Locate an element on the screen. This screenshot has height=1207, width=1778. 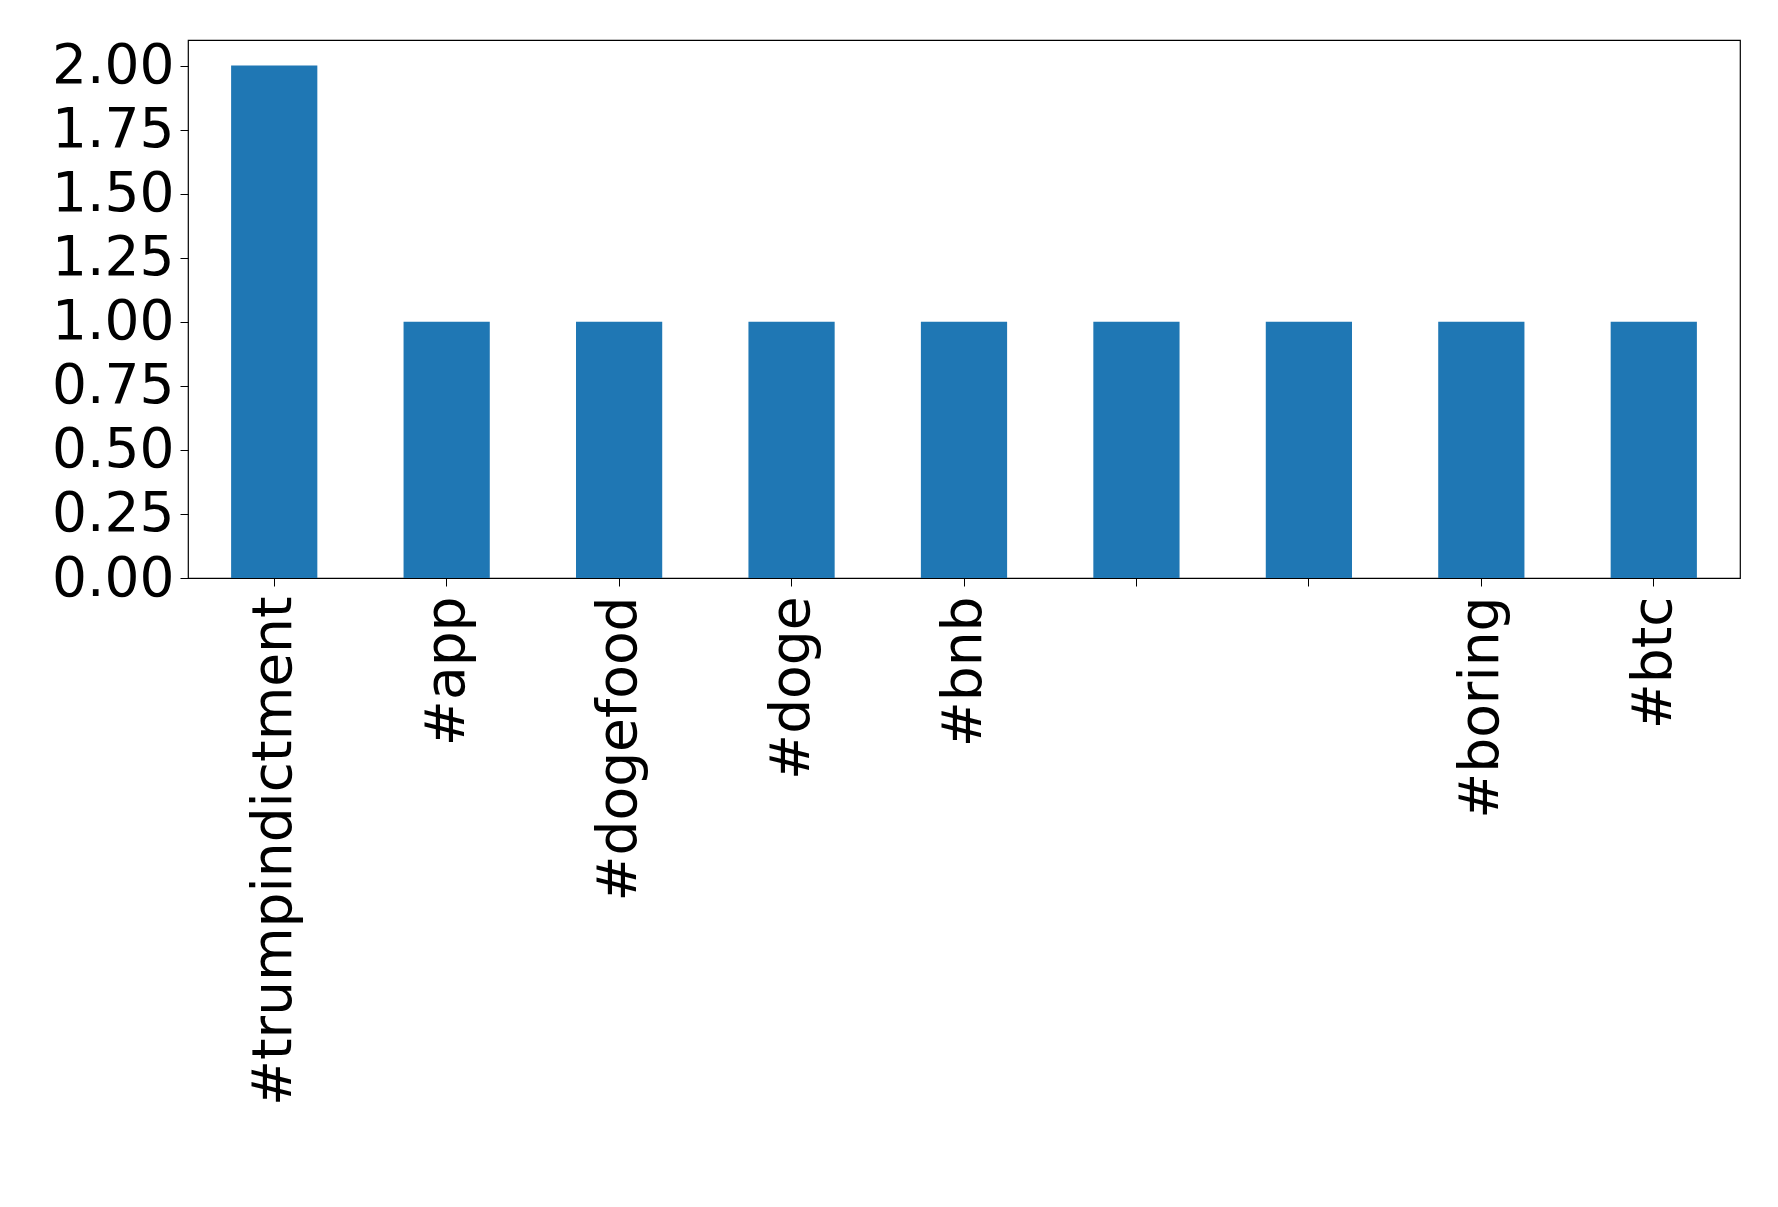
y-tick-label: 0.50 is located at coordinates (113, 448).